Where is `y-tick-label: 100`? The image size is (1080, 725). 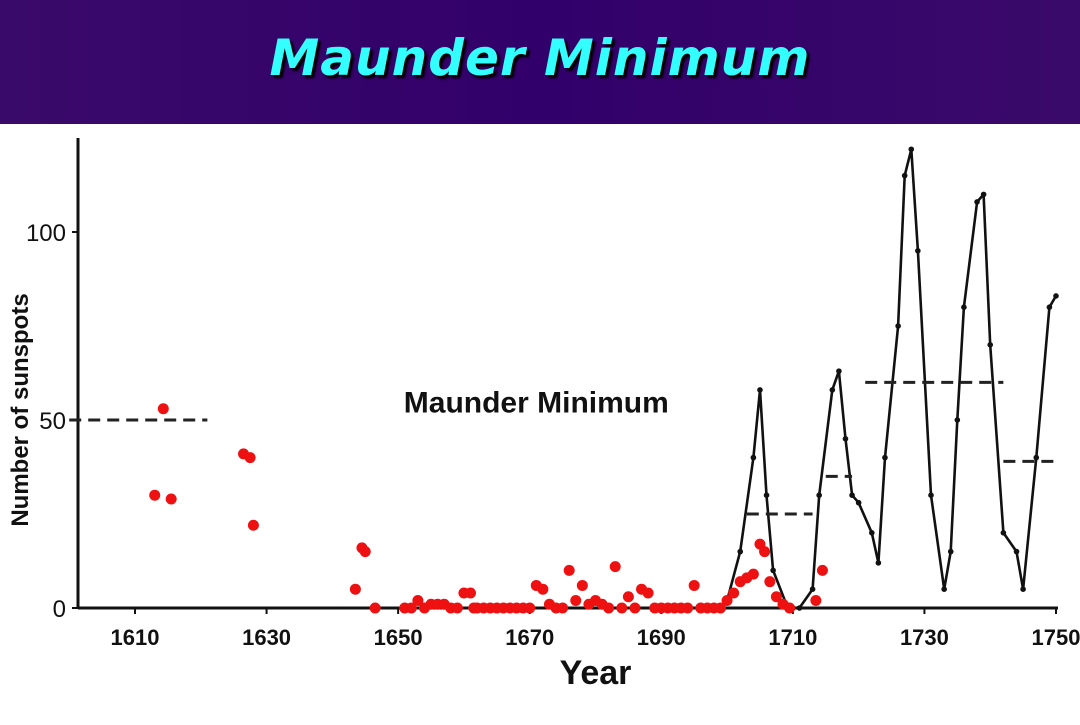 y-tick-label: 100 is located at coordinates (46, 233).